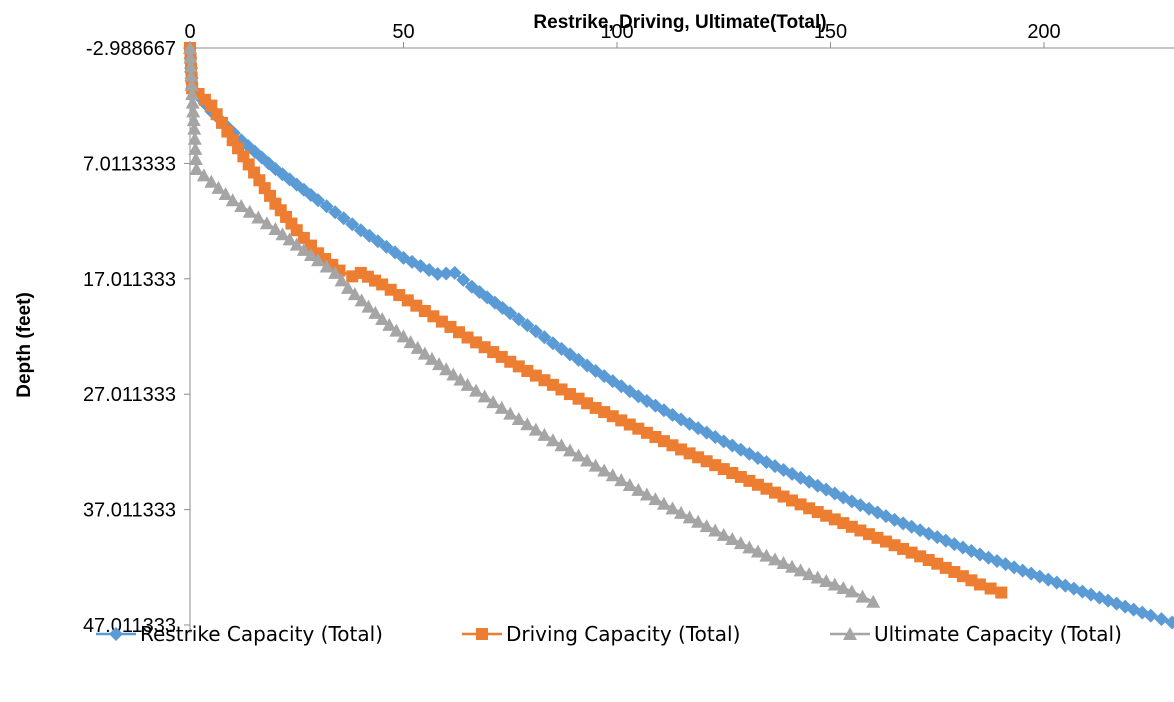  What do you see at coordinates (261, 634) in the screenshot?
I see `legend-label: Restrike Capacity (Total)` at bounding box center [261, 634].